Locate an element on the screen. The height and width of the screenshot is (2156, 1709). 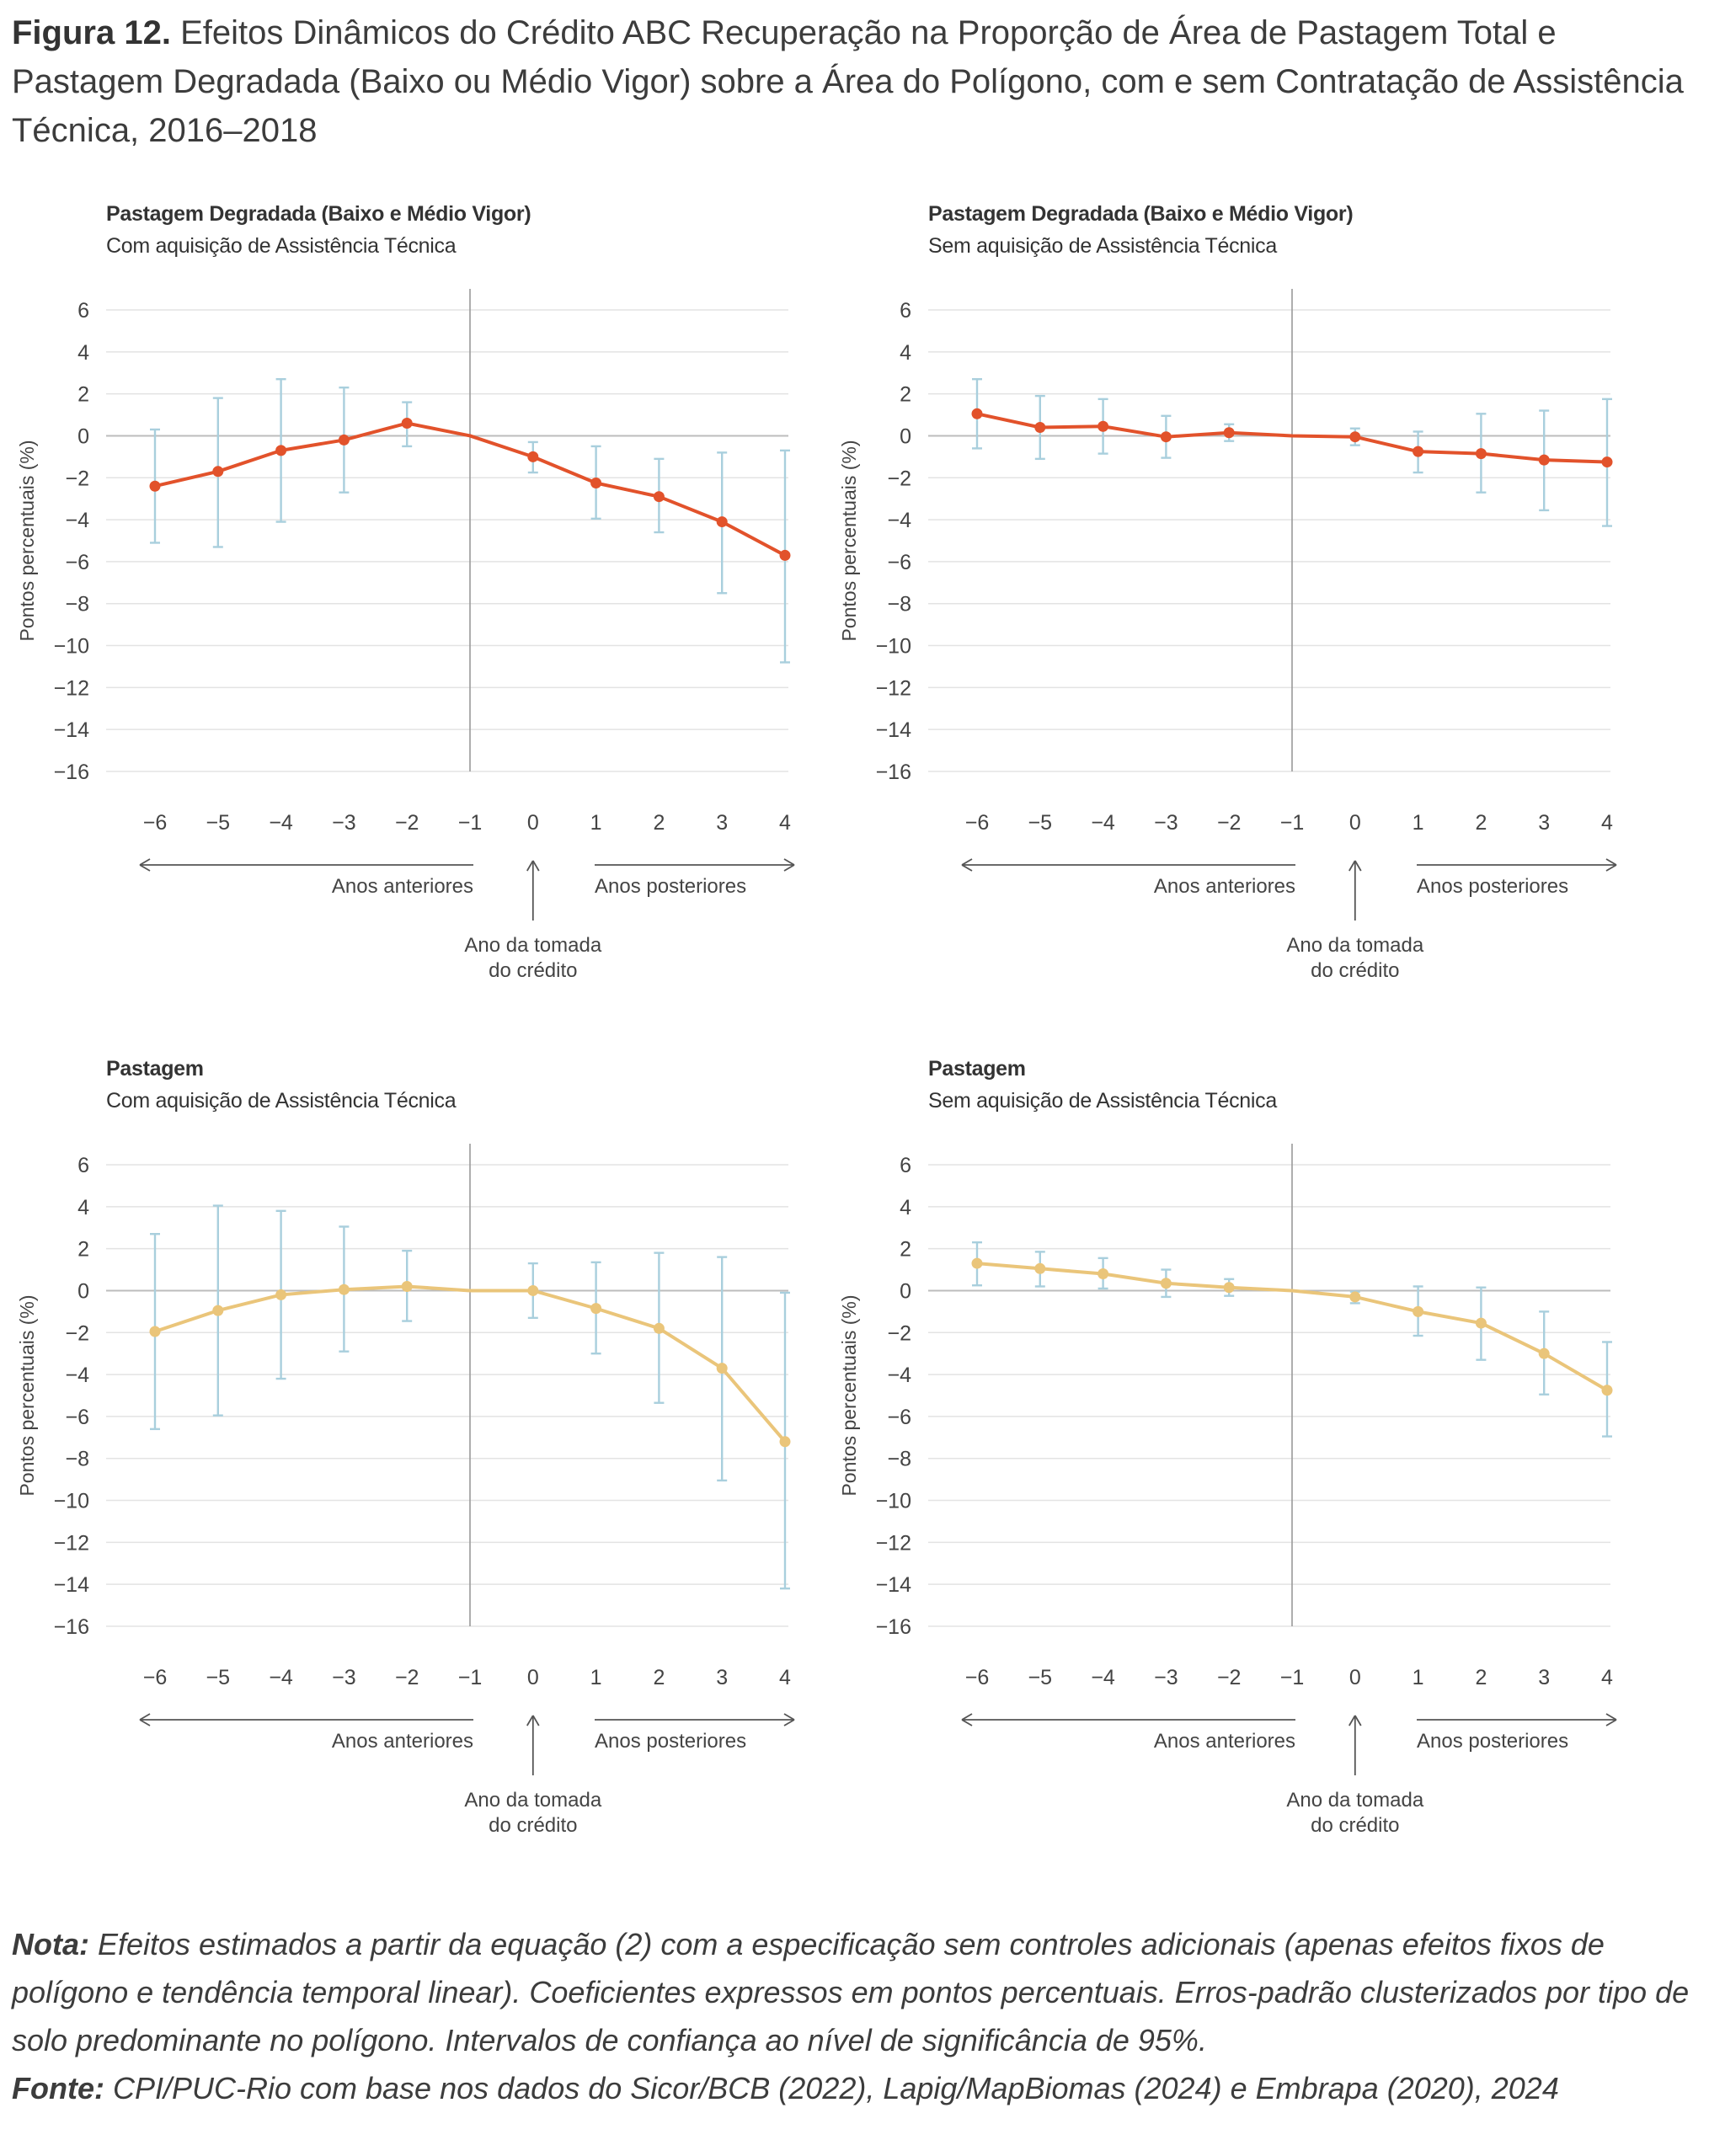
series-line is located at coordinates (470, 490).